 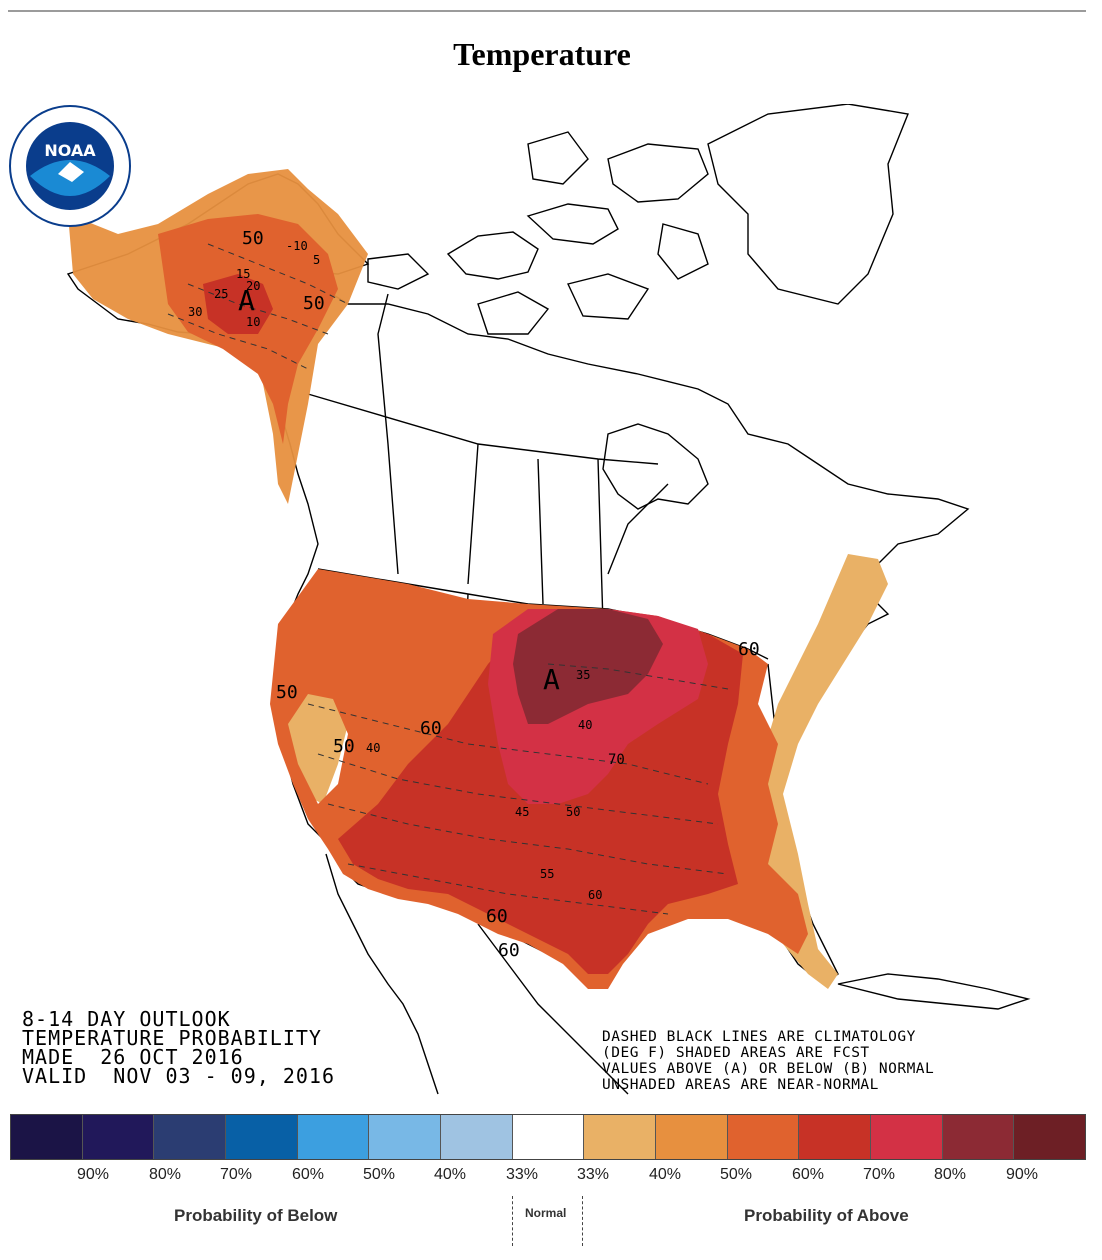 What do you see at coordinates (297, 246) in the screenshot?
I see `climatology-label: -10` at bounding box center [297, 246].